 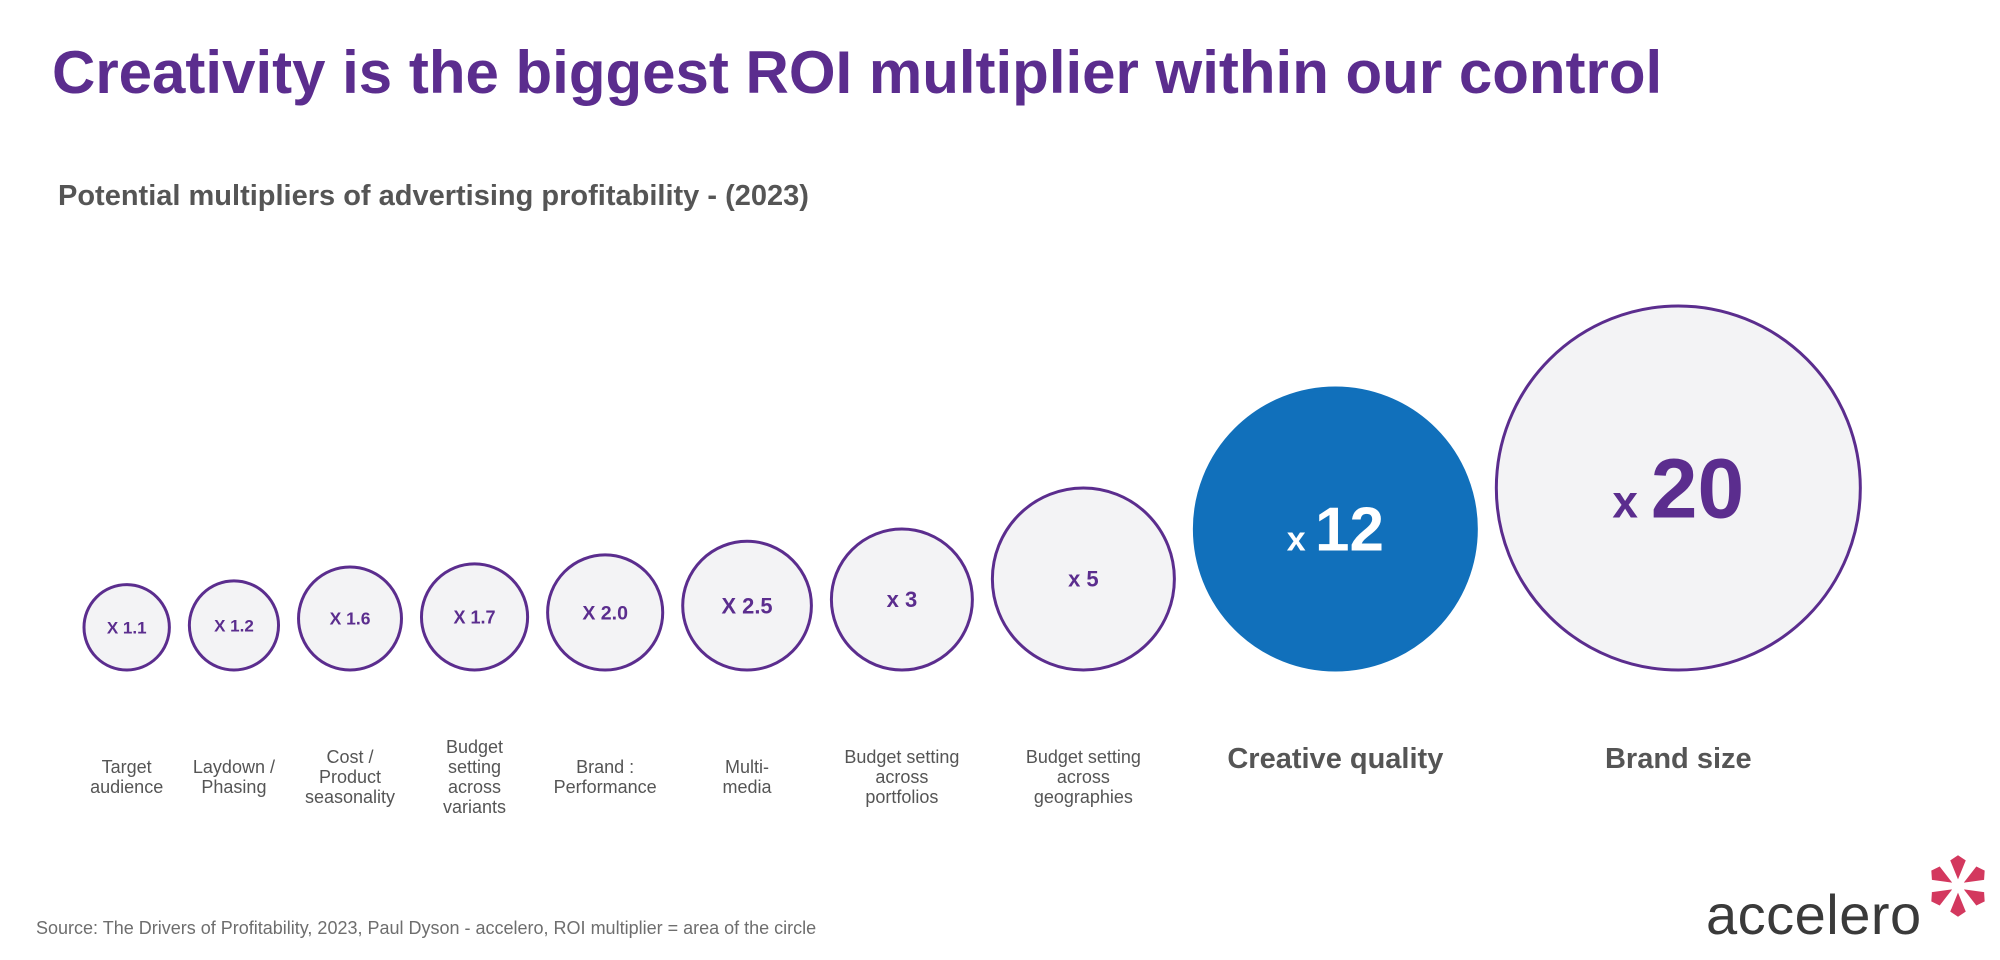 What do you see at coordinates (1083, 777) in the screenshot?
I see `bubble-category-label: Budget setting across geographies` at bounding box center [1083, 777].